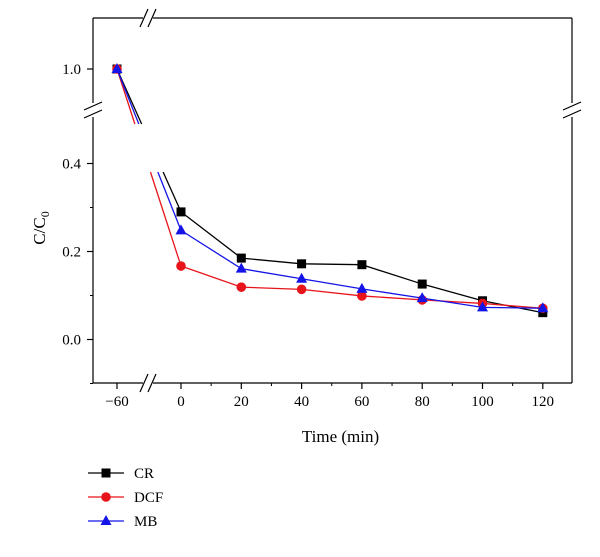 This screenshot has height=557, width=600. I want to click on x-tick-label: 40, so click(301, 402).